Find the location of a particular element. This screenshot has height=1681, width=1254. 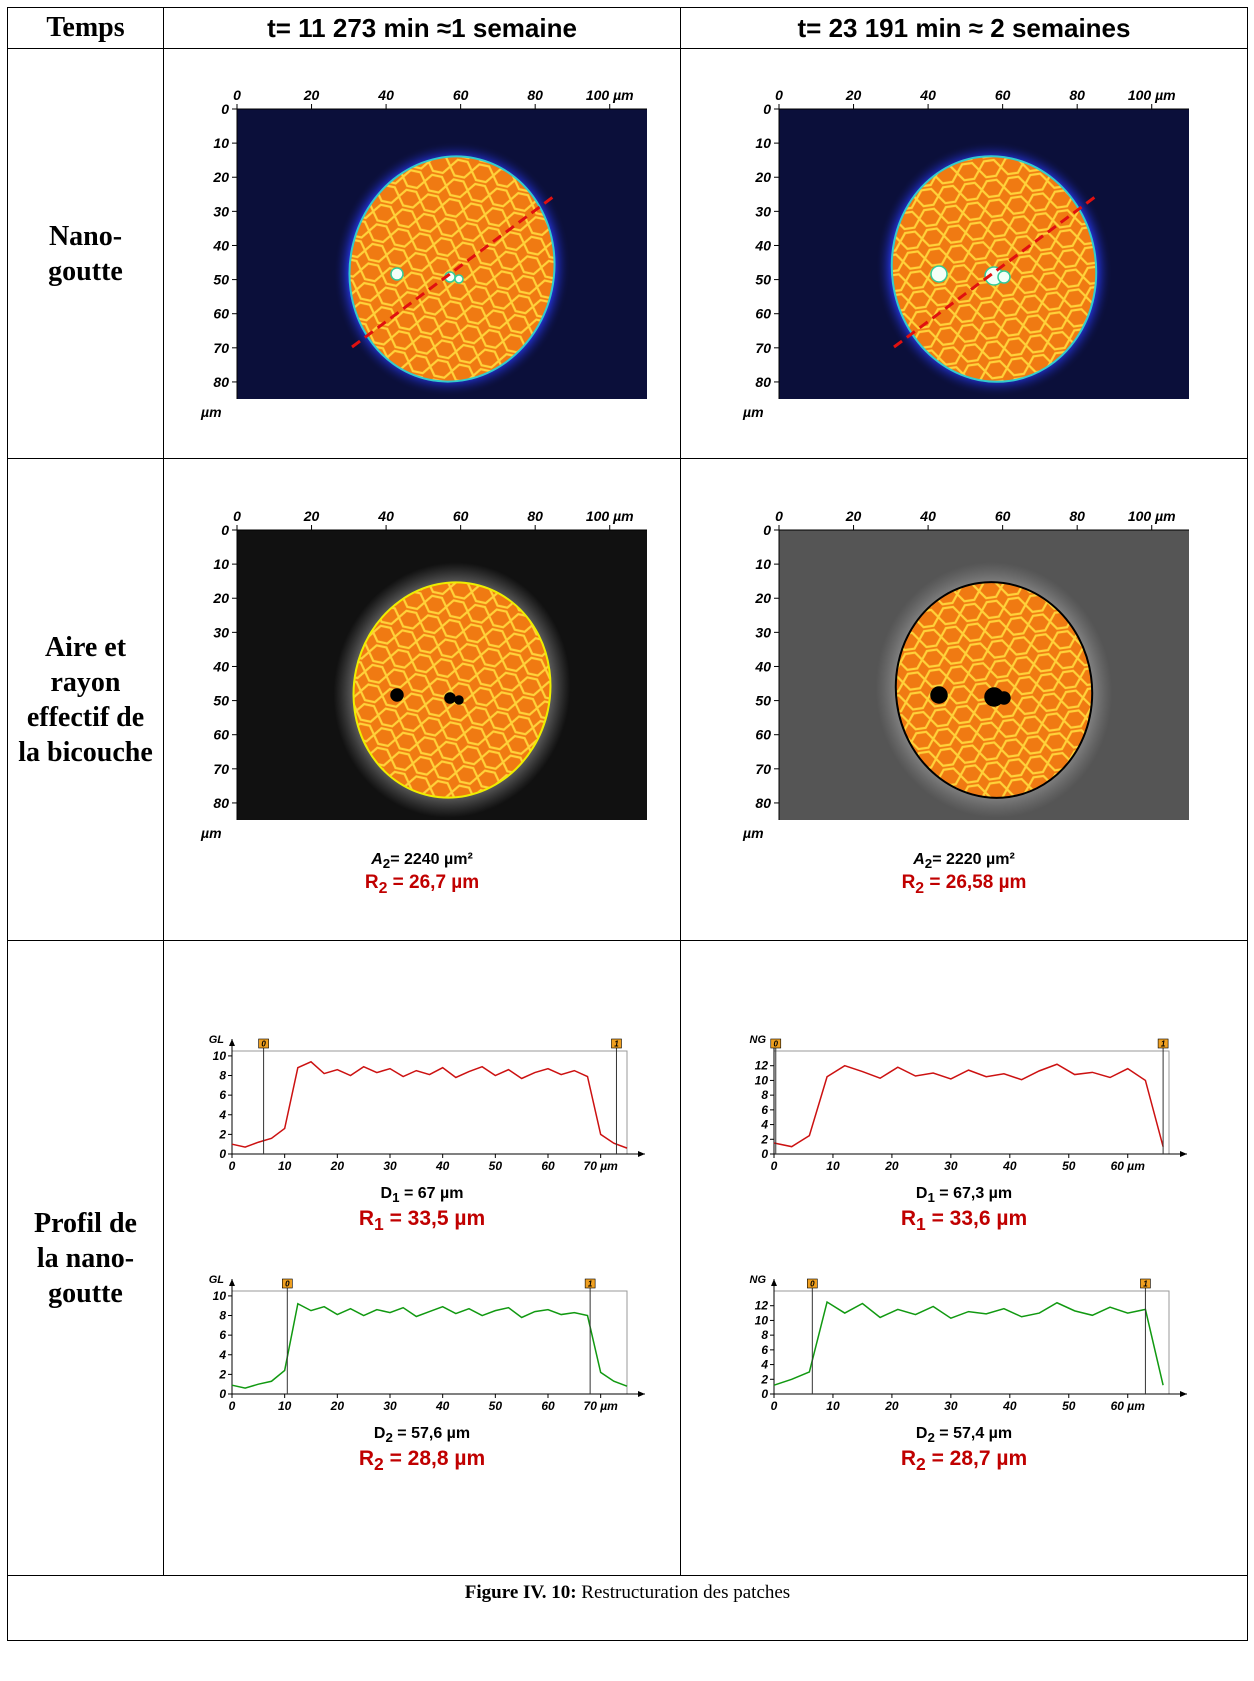

plot-frame is located at coordinates (429, 1342).